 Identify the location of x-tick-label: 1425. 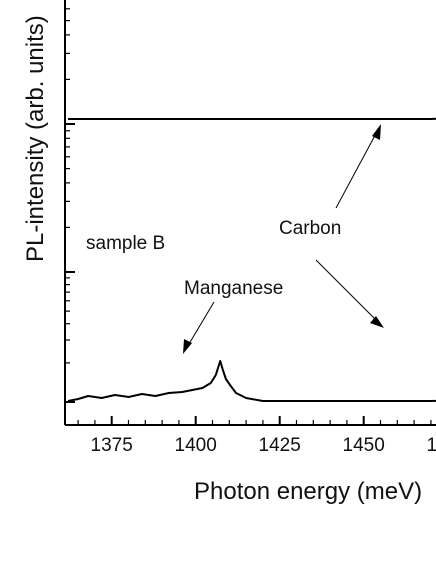
(280, 445).